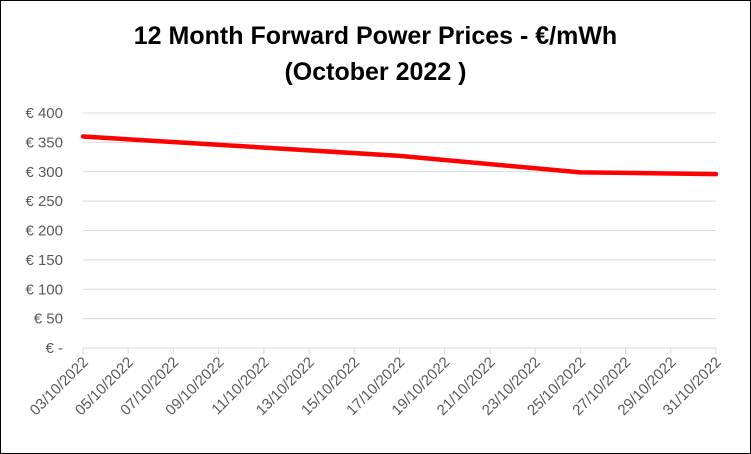  I want to click on y-tick-label: € -, so click(54, 348).